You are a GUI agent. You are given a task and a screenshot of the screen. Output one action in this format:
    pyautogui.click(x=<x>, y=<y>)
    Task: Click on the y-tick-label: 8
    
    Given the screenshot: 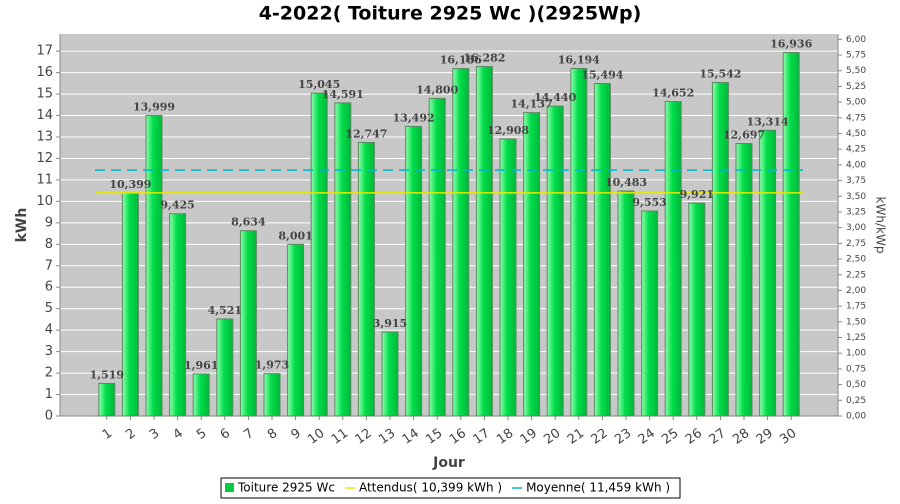 What is the action you would take?
    pyautogui.click(x=49, y=244)
    